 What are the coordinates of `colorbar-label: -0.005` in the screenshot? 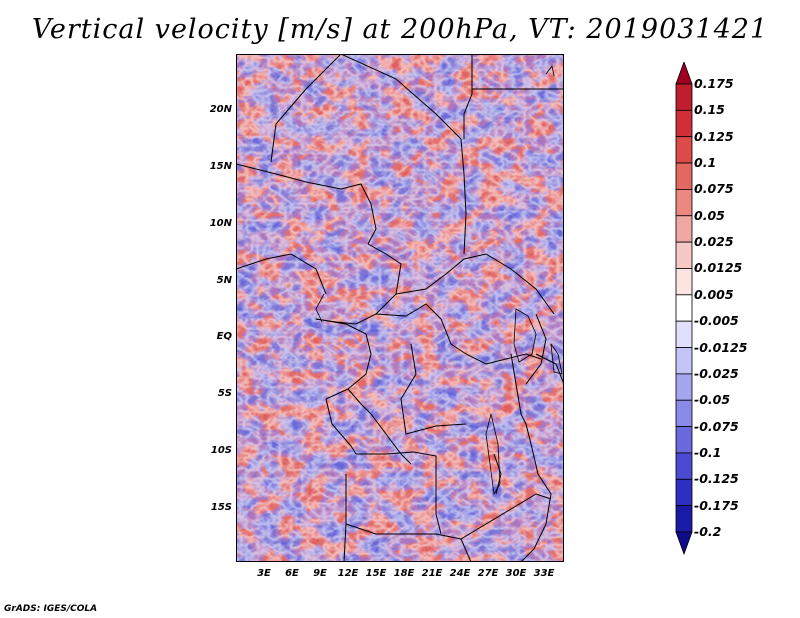 It's located at (716, 321).